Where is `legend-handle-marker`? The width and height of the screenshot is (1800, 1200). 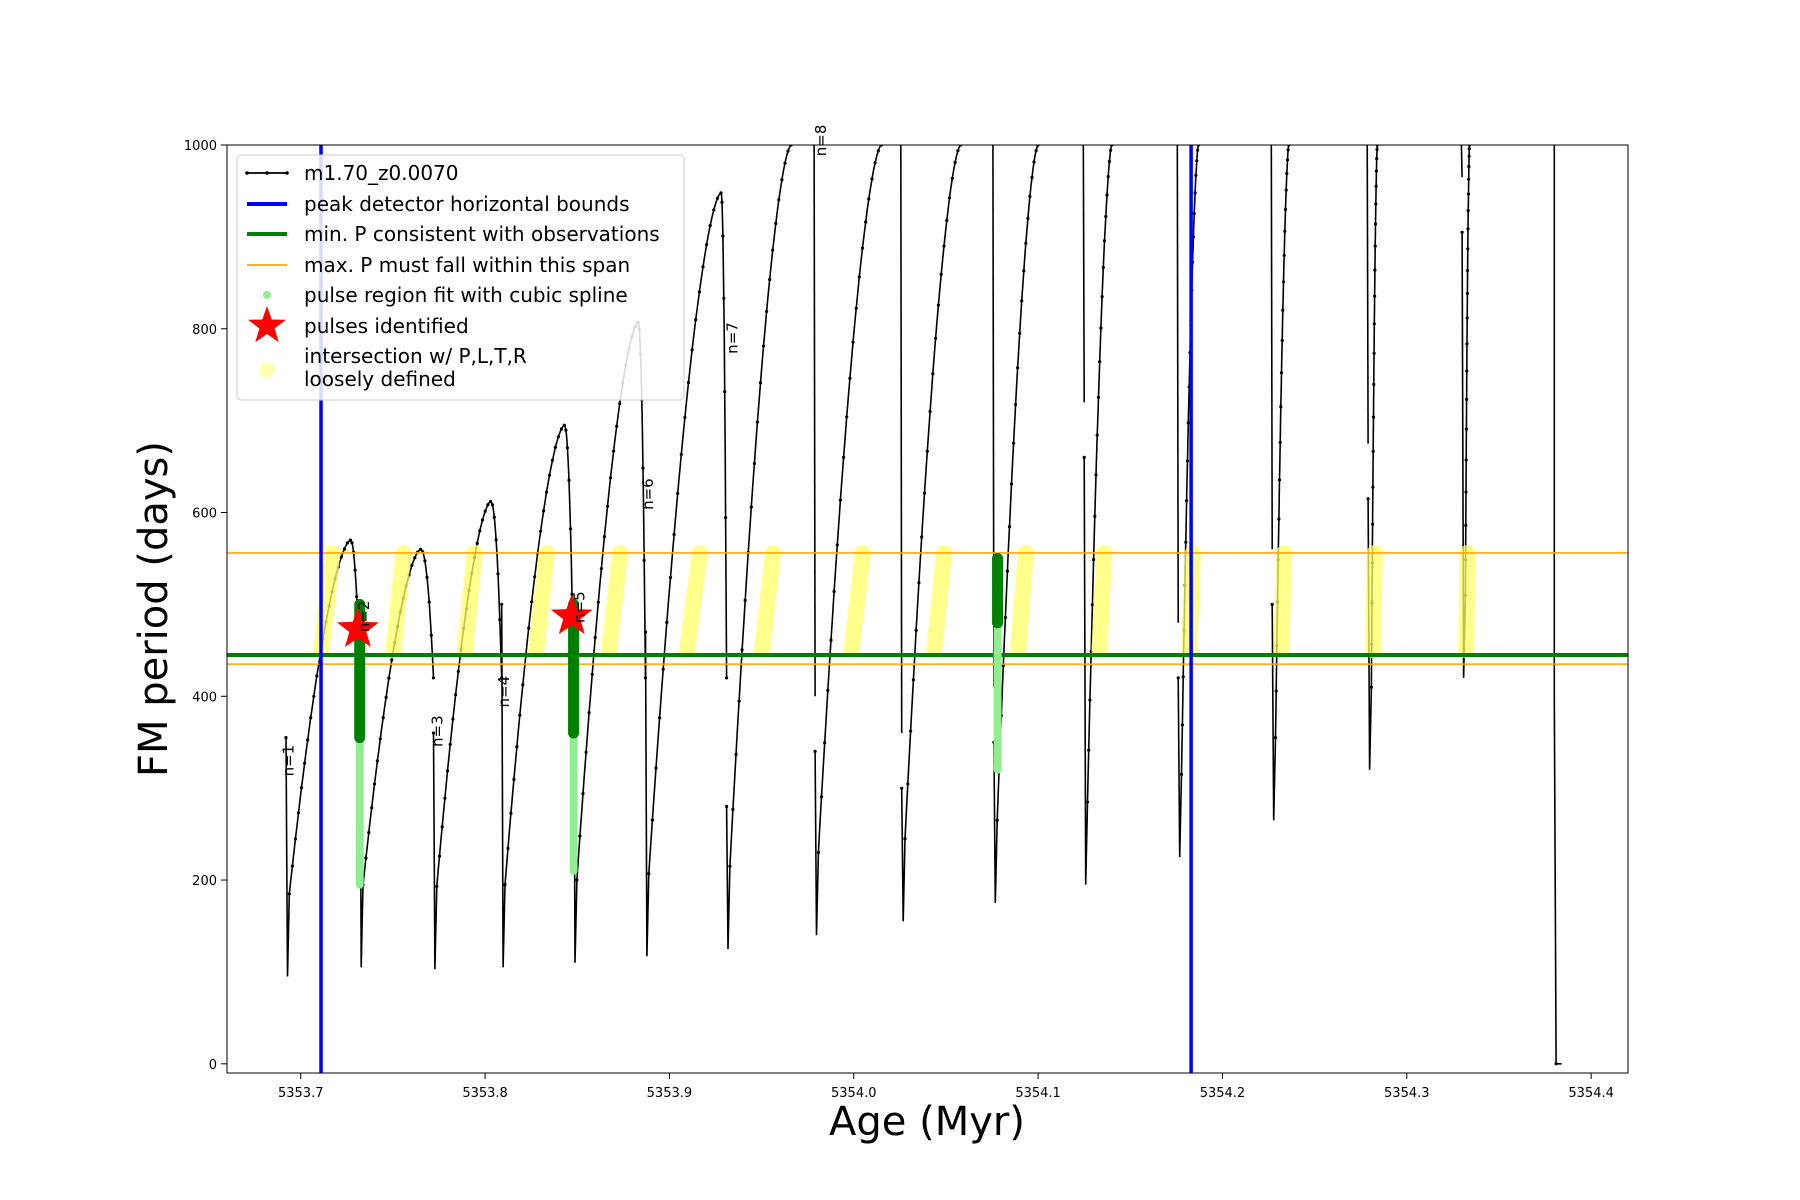 legend-handle-marker is located at coordinates (247, 173).